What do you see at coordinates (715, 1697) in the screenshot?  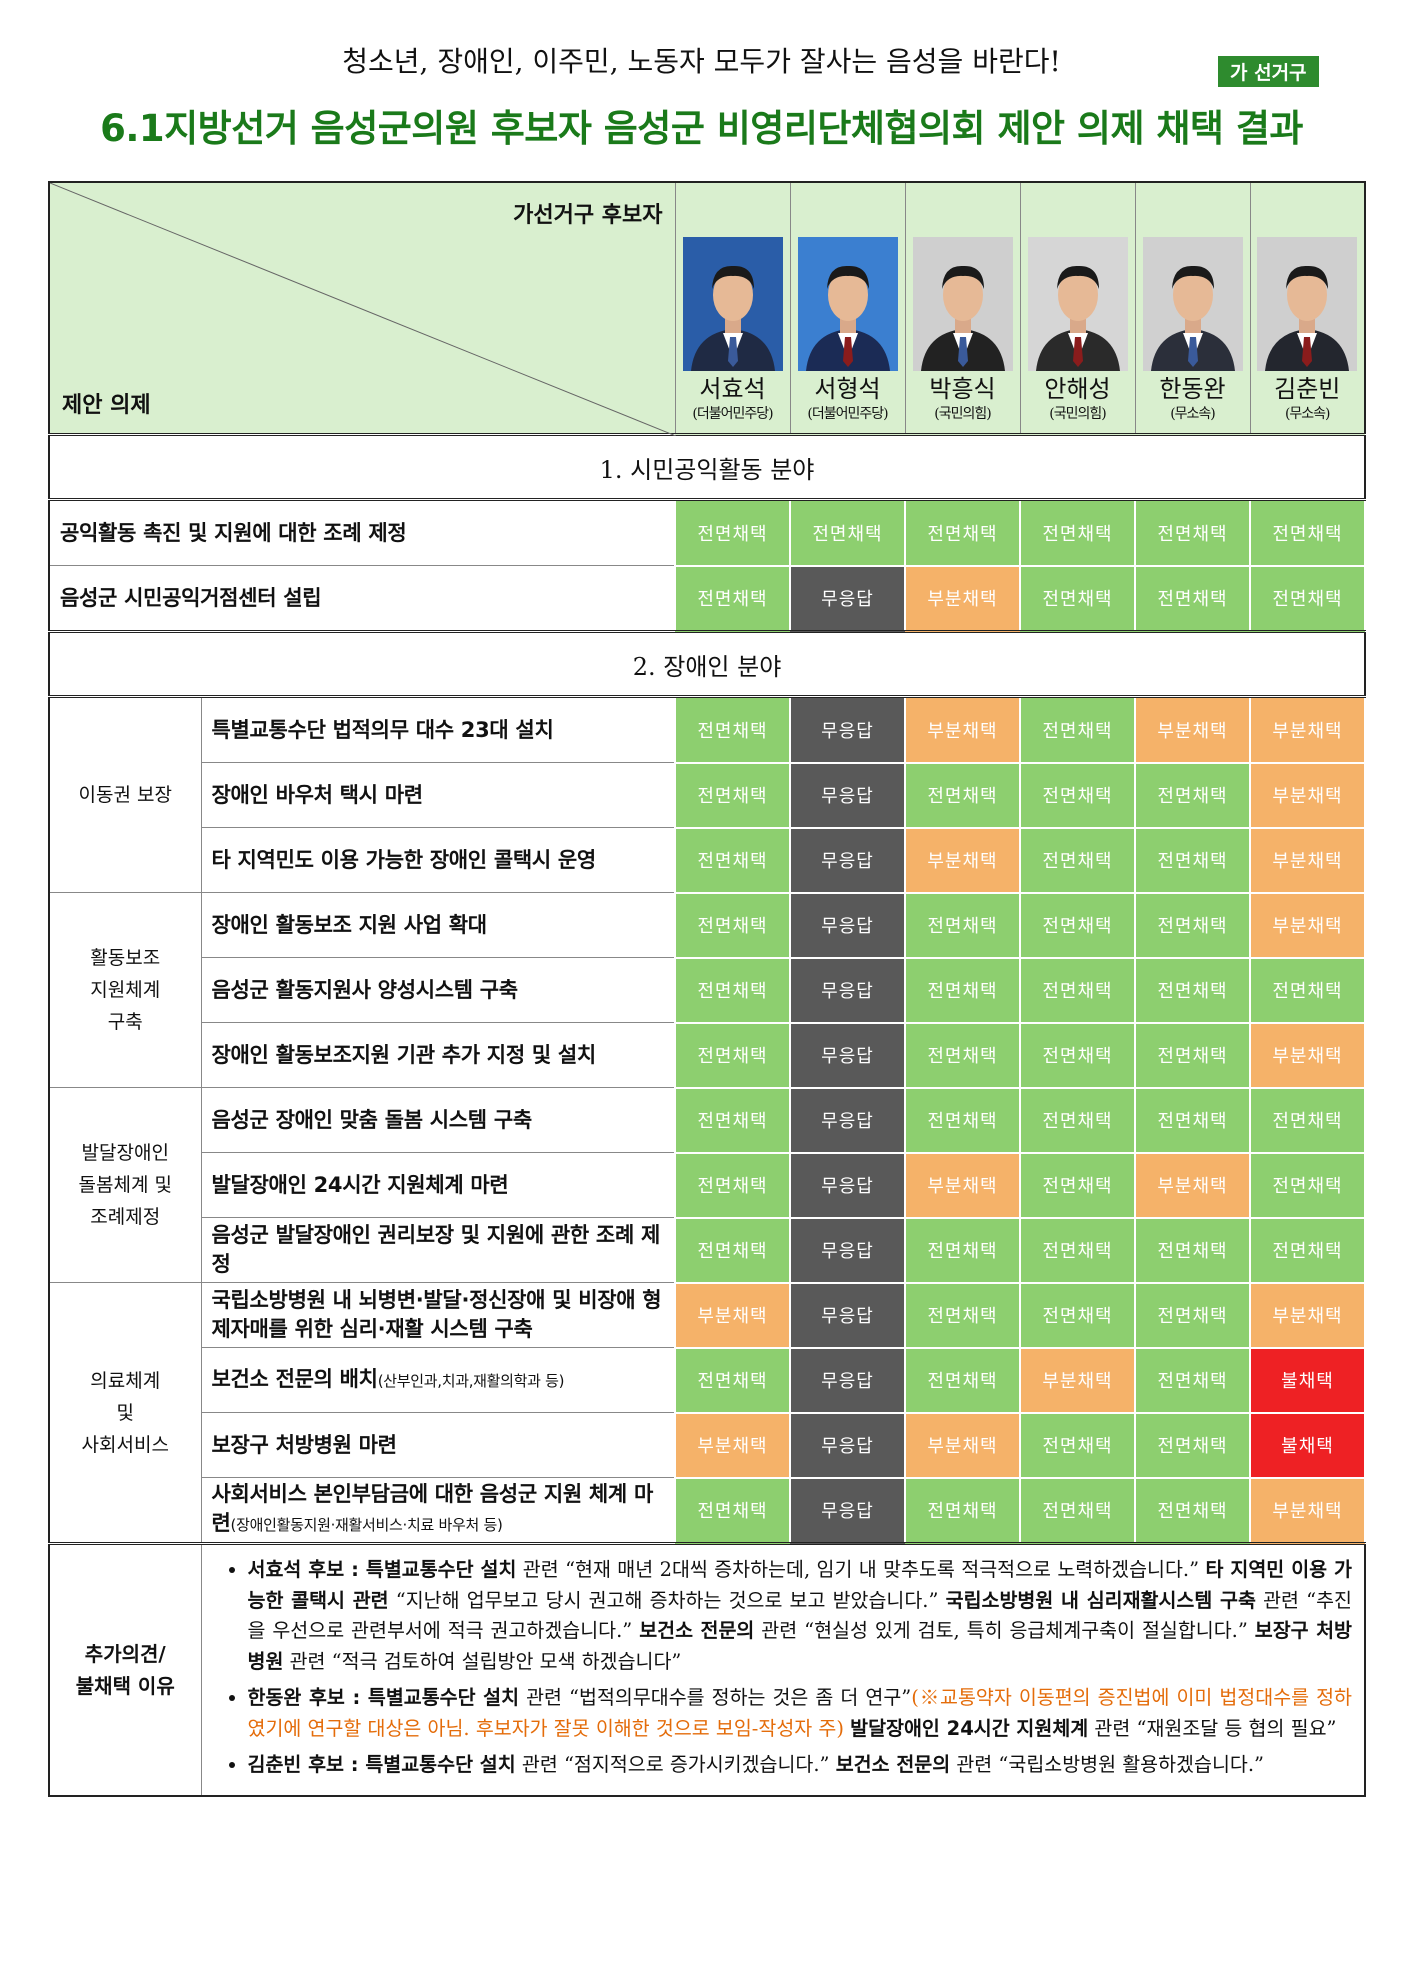 I see `note-segment: 관련 “법적의무대수를 정하는 것은 좀 더 연구”` at bounding box center [715, 1697].